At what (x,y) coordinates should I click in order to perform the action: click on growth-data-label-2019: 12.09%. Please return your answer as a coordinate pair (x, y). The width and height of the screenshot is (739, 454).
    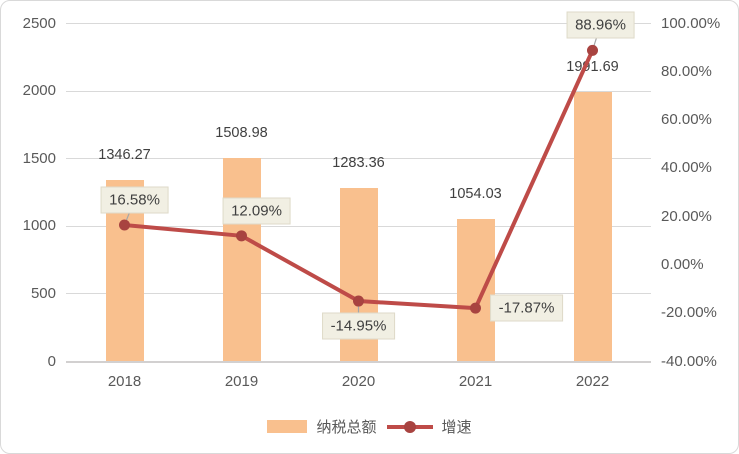
    Looking at the image, I should click on (256, 211).